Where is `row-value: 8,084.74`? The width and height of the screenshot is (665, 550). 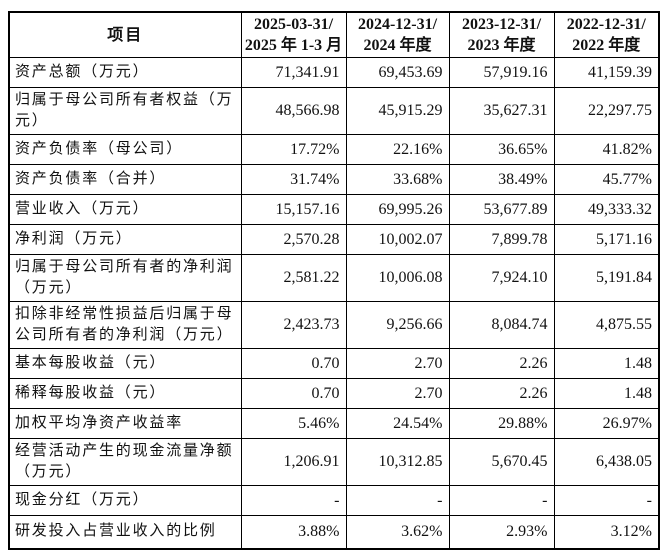
row-value: 8,084.74 is located at coordinates (501, 325).